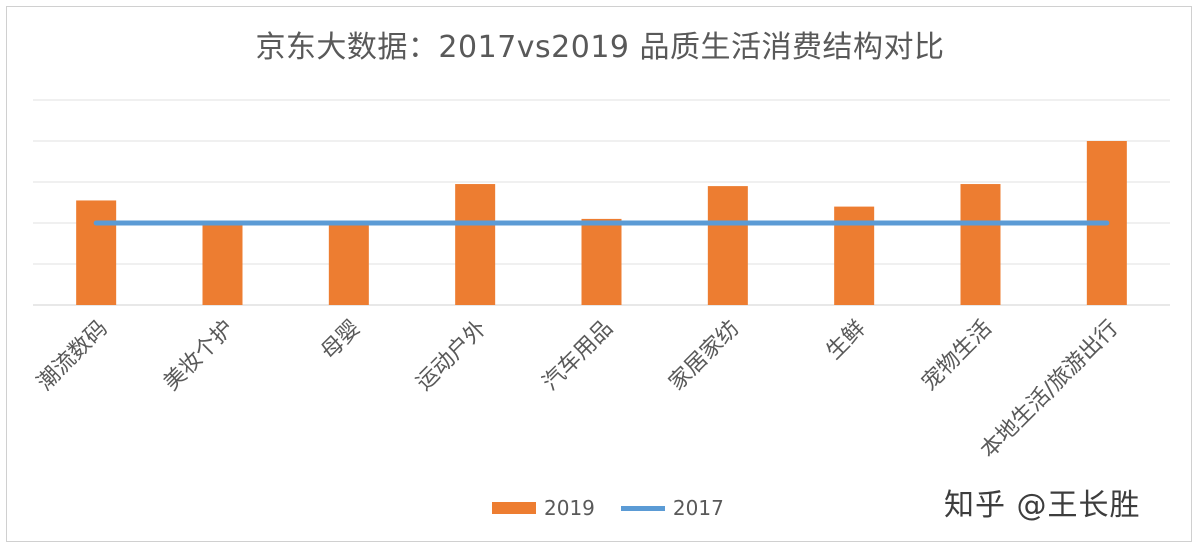  What do you see at coordinates (1042, 505) in the screenshot?
I see `watermark: 知乎 @王长胜` at bounding box center [1042, 505].